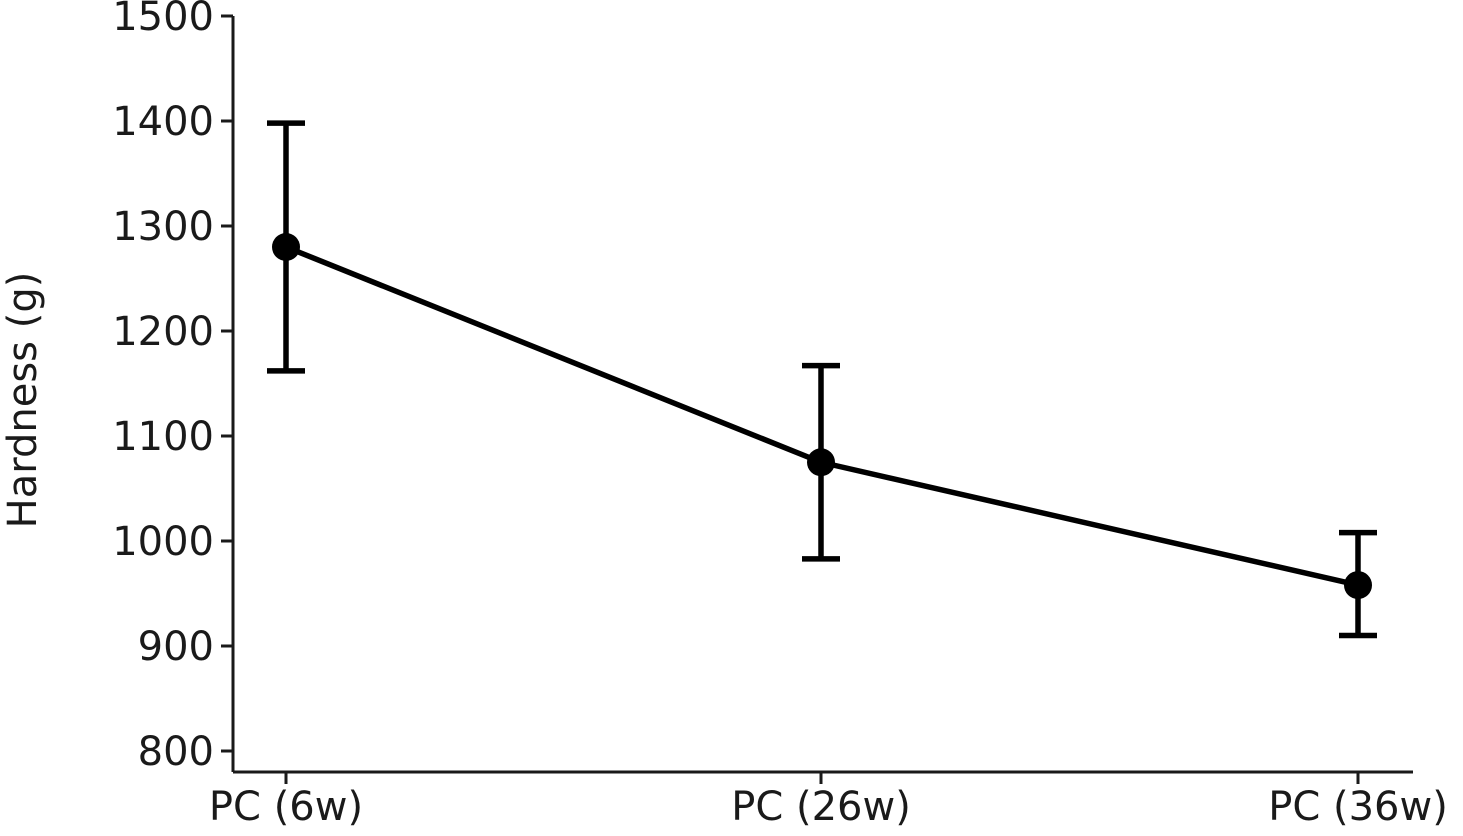  Describe the element at coordinates (163, 122) in the screenshot. I see `y-tick-label: 1400` at that location.